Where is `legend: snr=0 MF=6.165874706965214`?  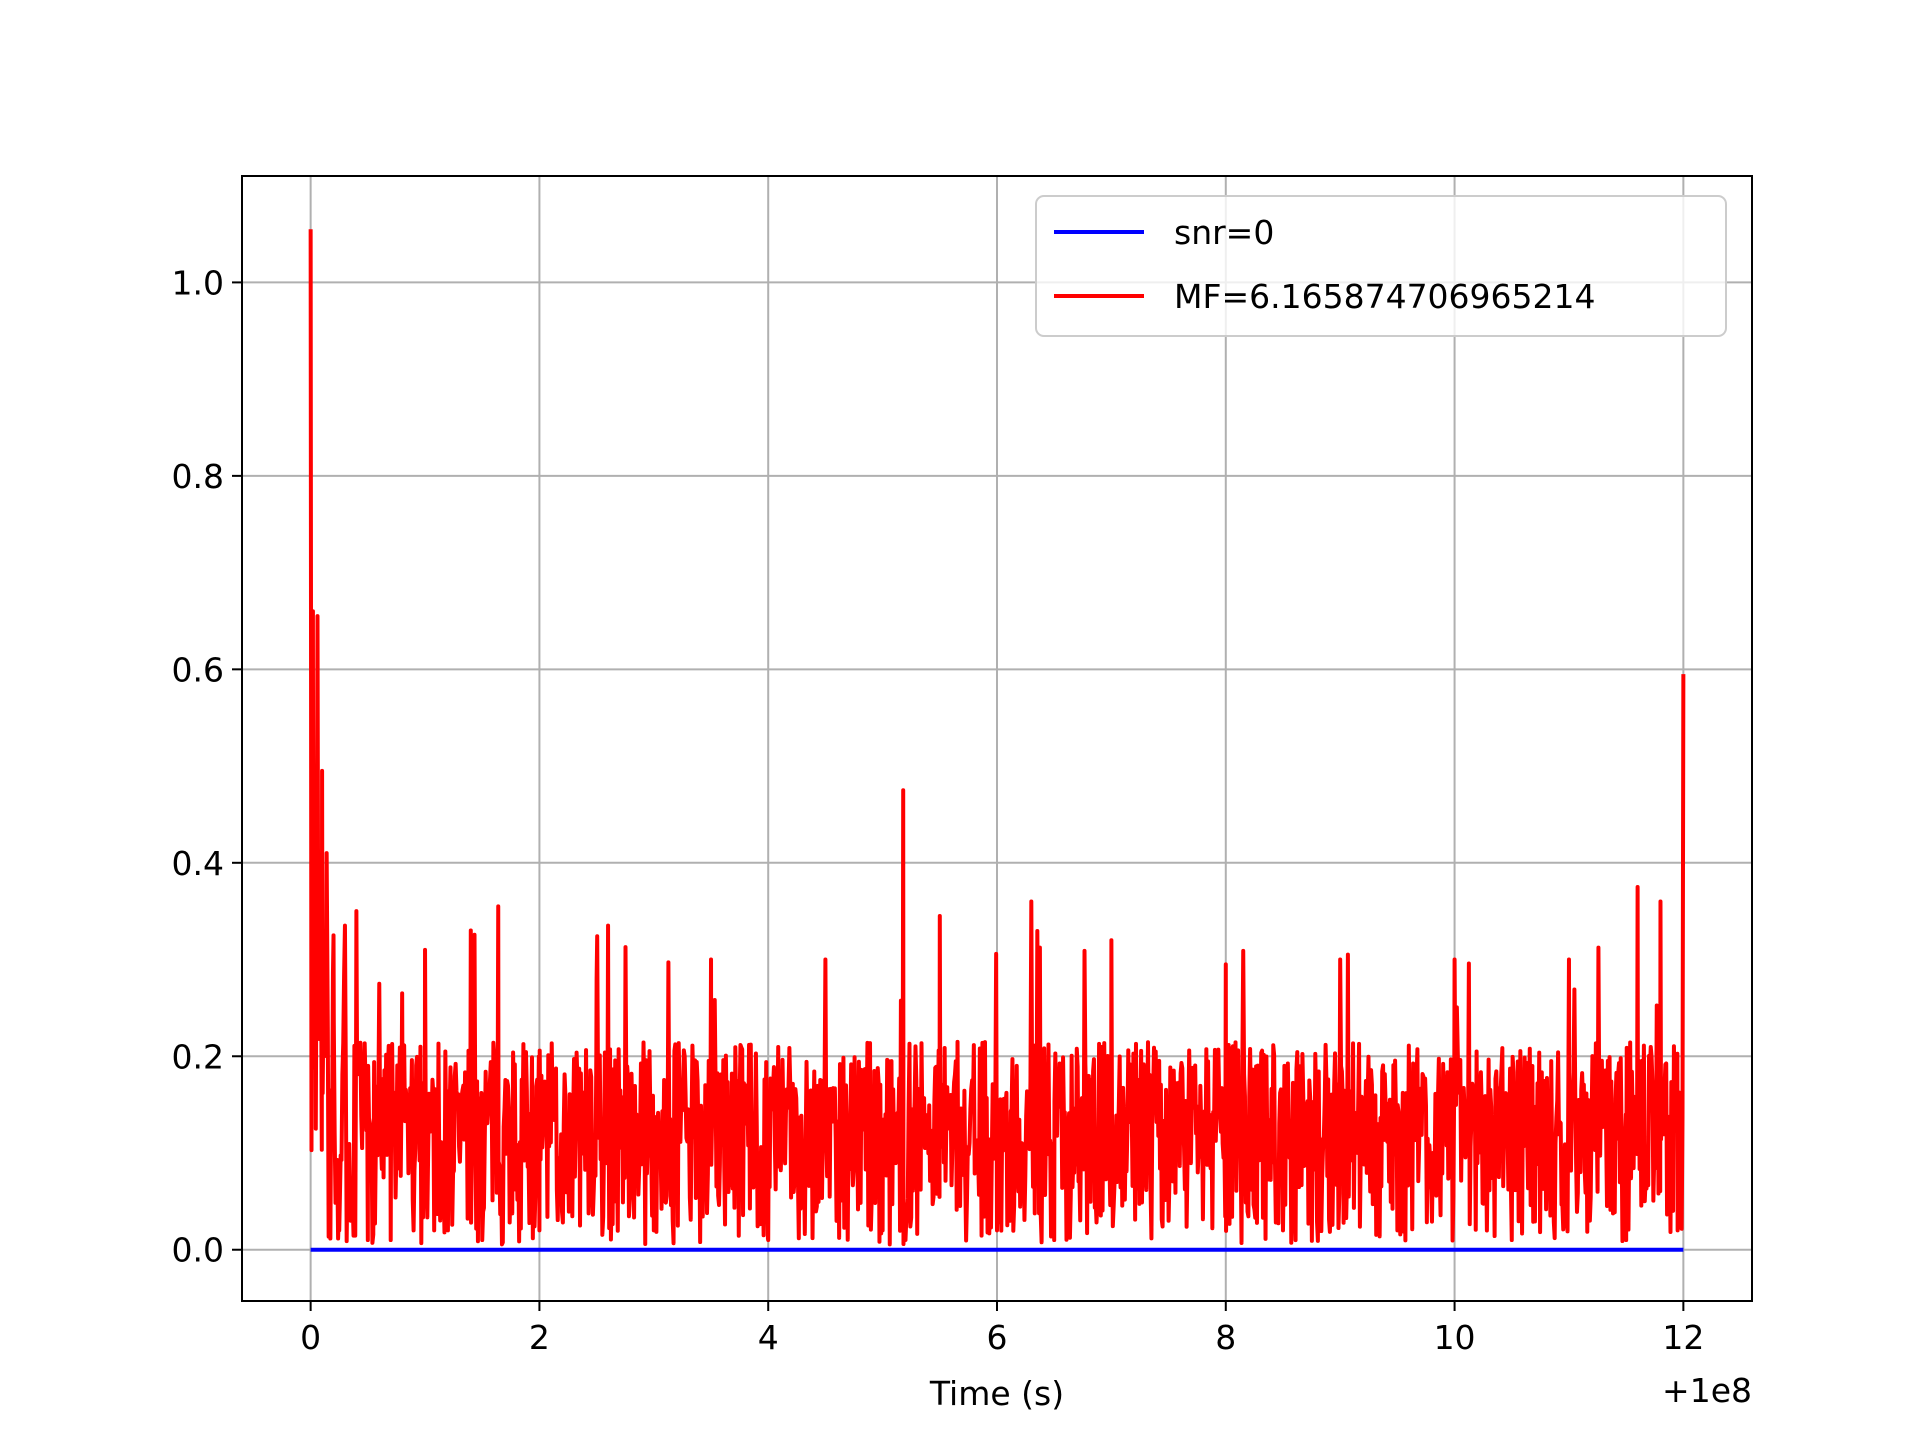
legend: snr=0 MF=6.165874706965214 is located at coordinates (1381, 266).